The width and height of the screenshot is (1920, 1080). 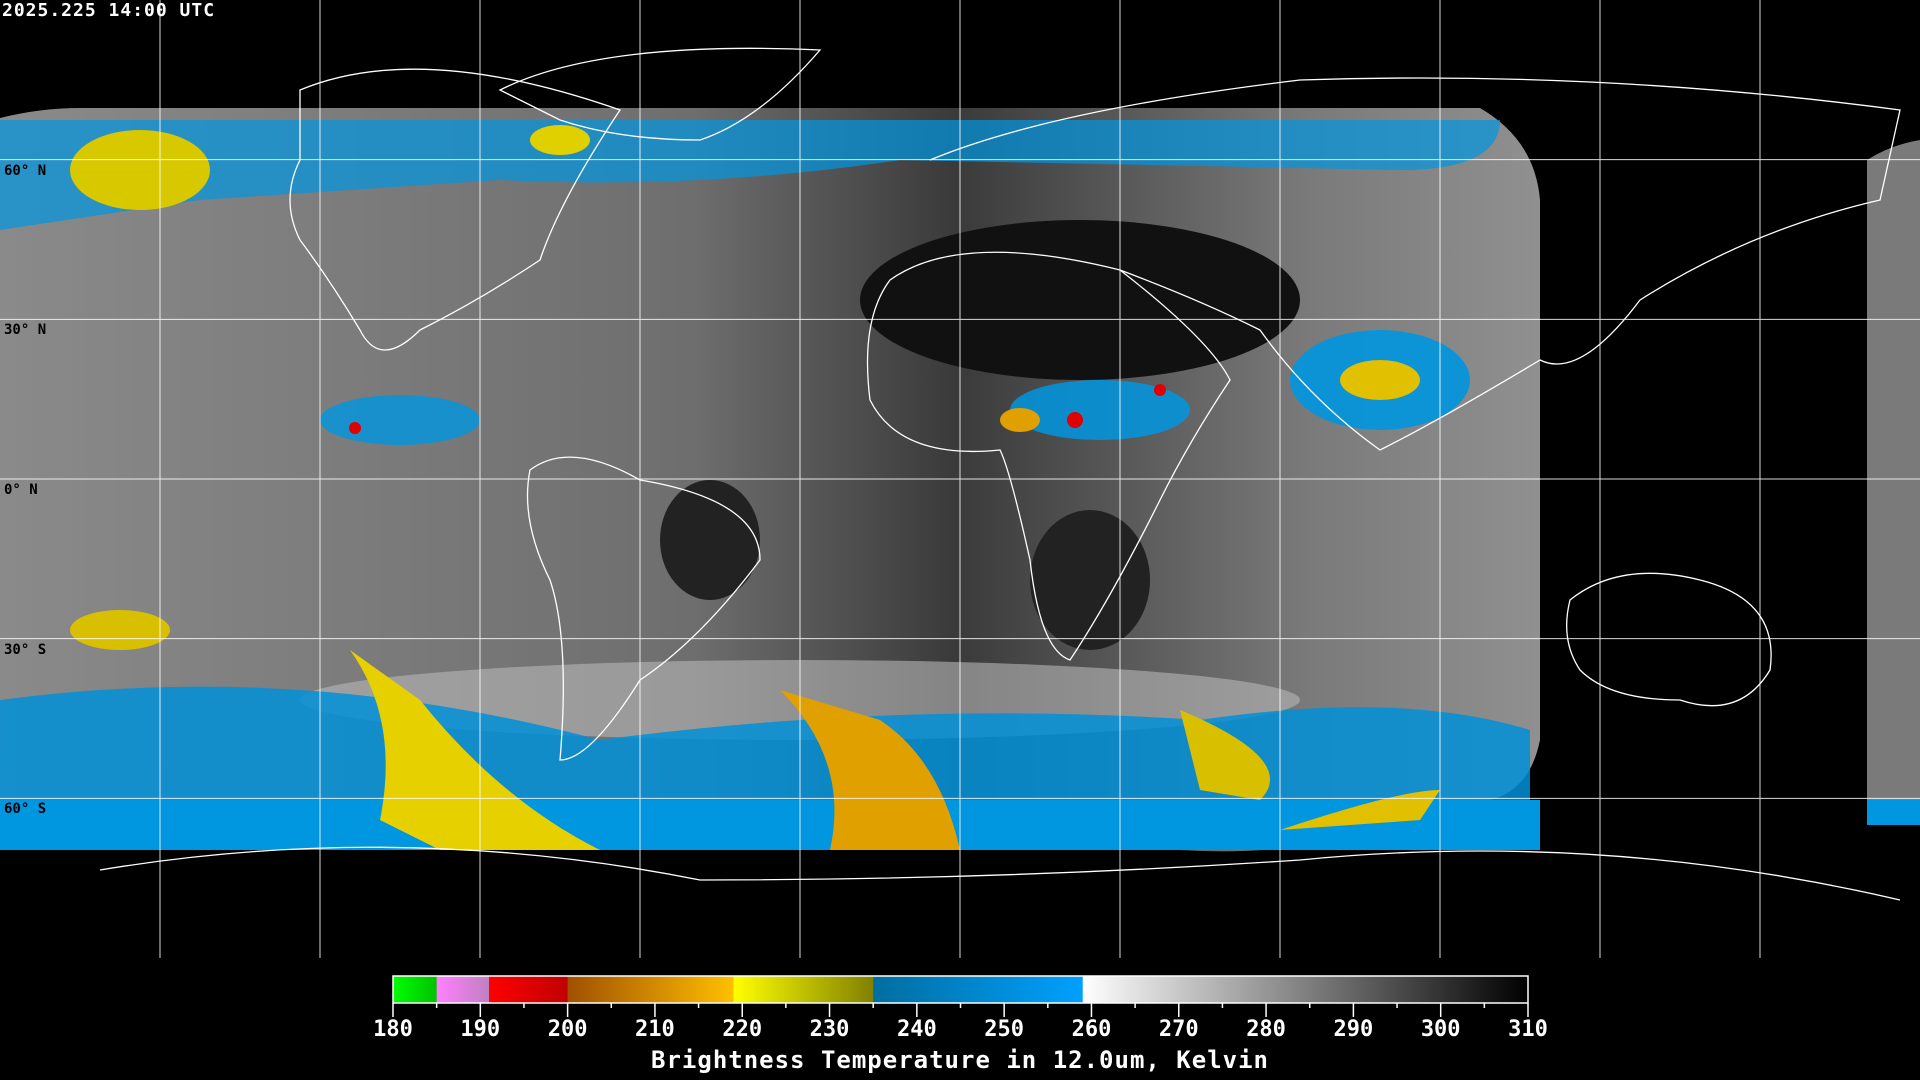 What do you see at coordinates (21, 490) in the screenshot?
I see `lat-label: 0° N` at bounding box center [21, 490].